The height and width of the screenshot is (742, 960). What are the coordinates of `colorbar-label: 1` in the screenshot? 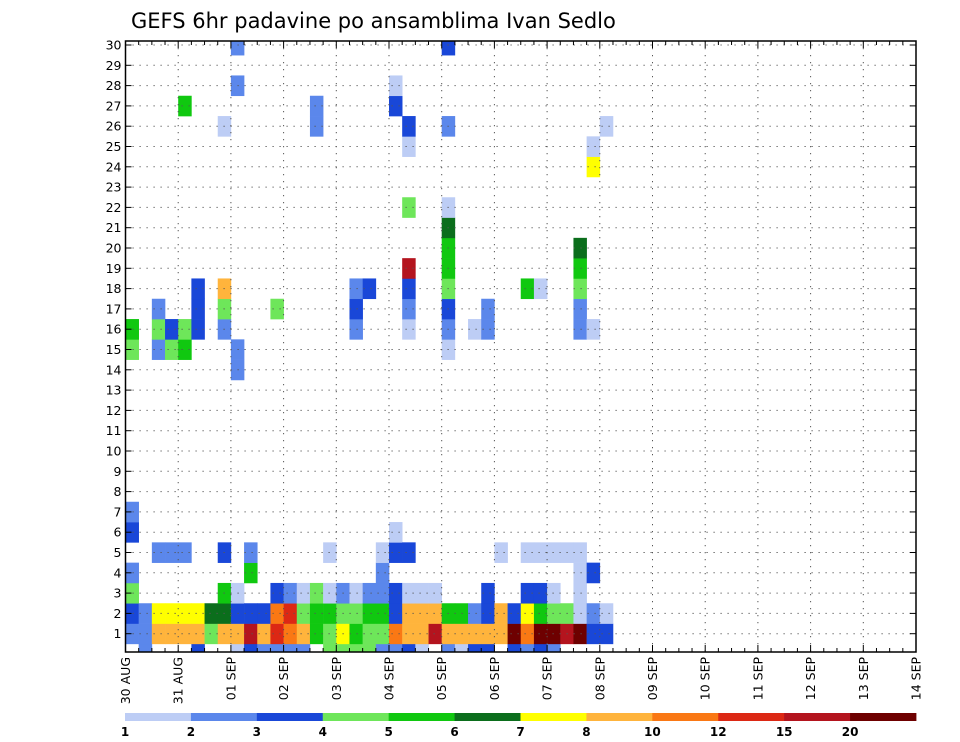 It's located at (125, 732).